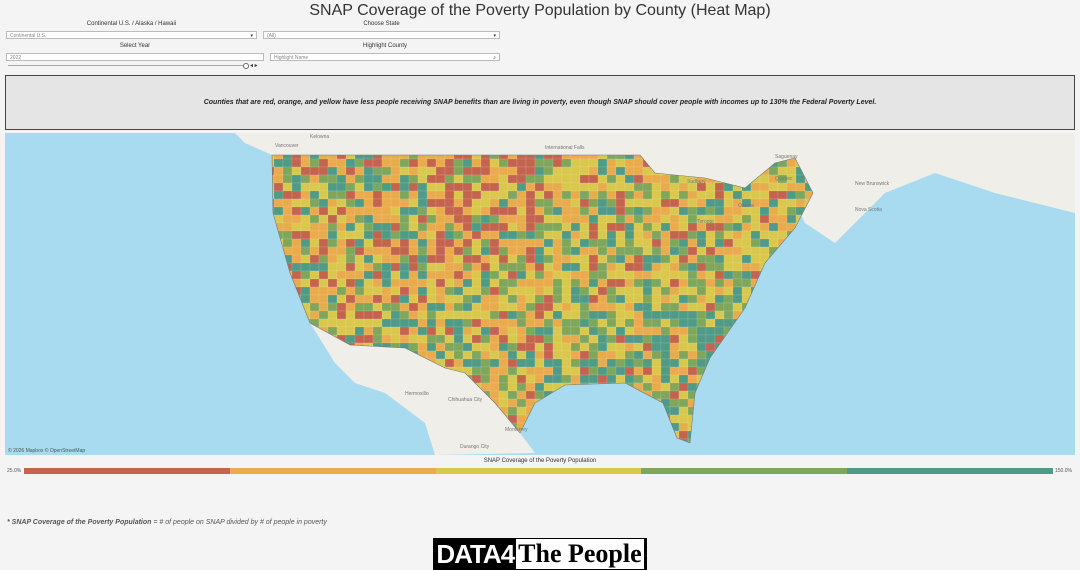 Image resolution: width=1080 pixels, height=570 pixels. What do you see at coordinates (131, 35) in the screenshot?
I see `region-dropdown: Continental U.S. ▾` at bounding box center [131, 35].